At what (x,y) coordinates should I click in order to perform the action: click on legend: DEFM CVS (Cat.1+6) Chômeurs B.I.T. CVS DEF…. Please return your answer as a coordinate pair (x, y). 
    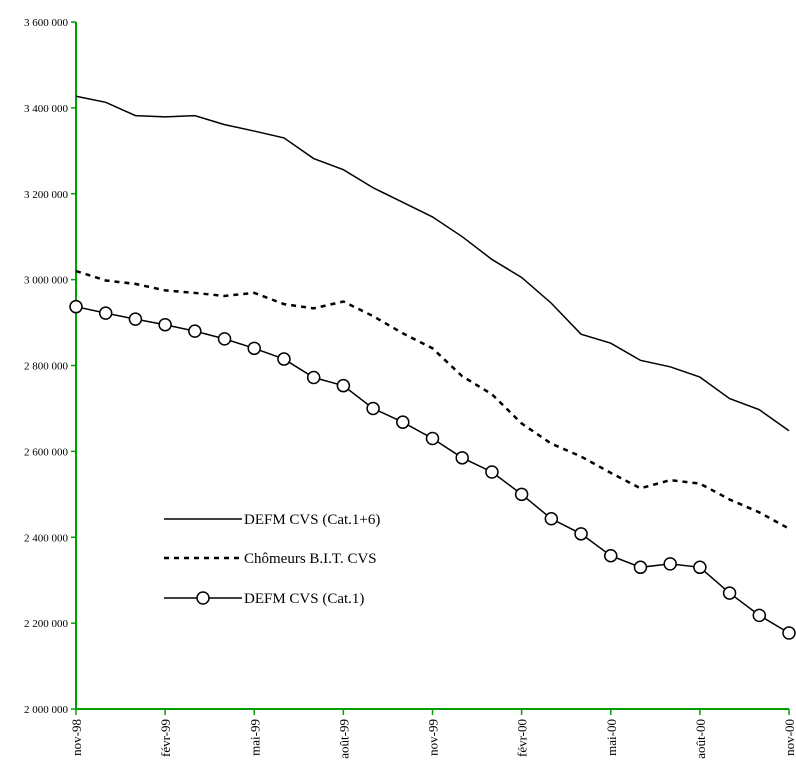
    Looking at the image, I should click on (272, 559).